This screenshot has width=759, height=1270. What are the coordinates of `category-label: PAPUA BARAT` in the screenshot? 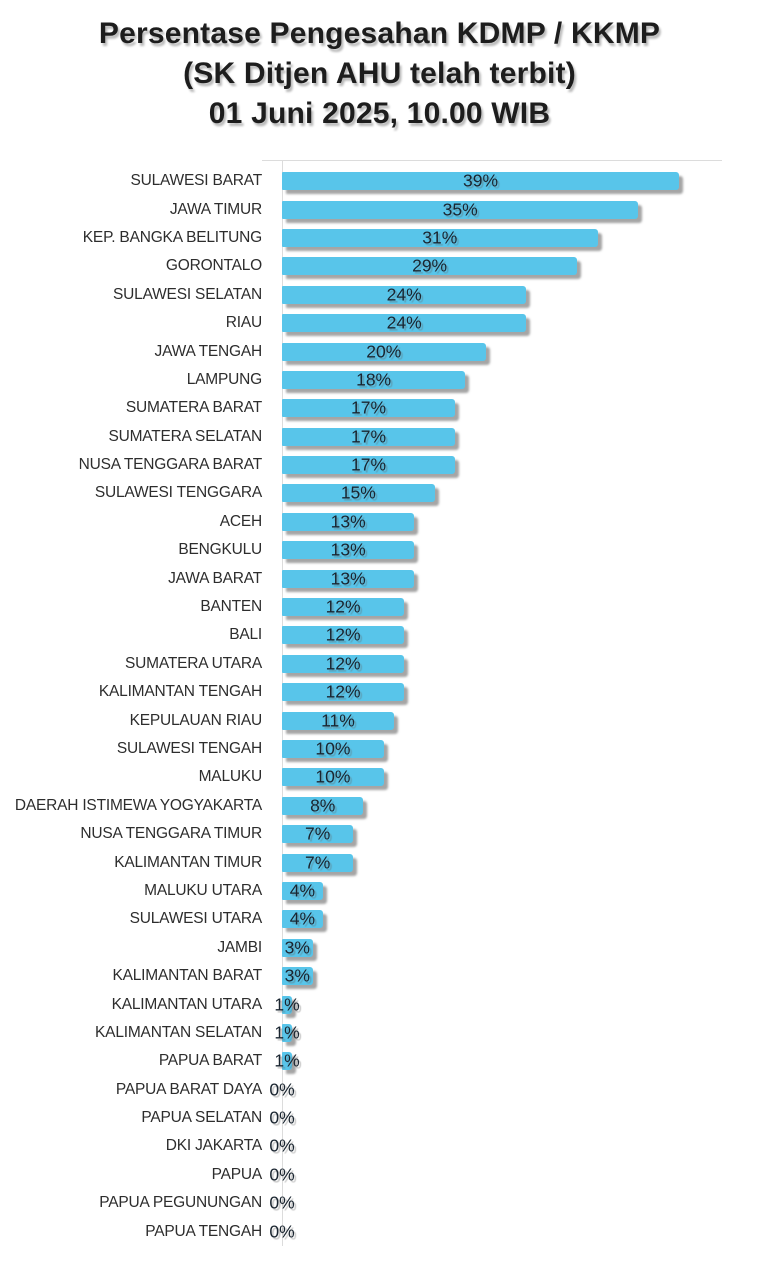 It's located at (210, 1061).